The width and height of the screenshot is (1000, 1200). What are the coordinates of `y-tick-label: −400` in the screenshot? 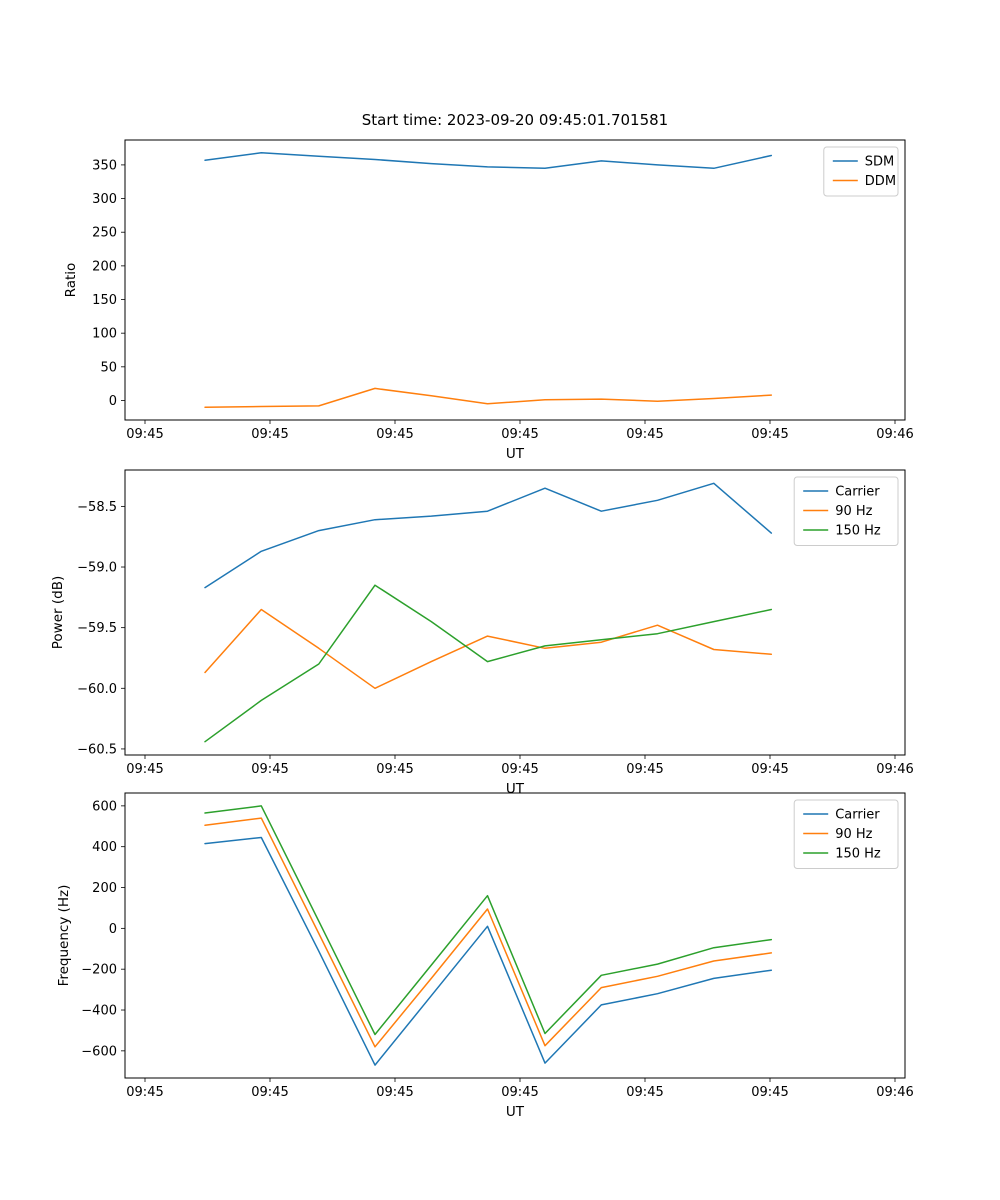 It's located at (99, 1011).